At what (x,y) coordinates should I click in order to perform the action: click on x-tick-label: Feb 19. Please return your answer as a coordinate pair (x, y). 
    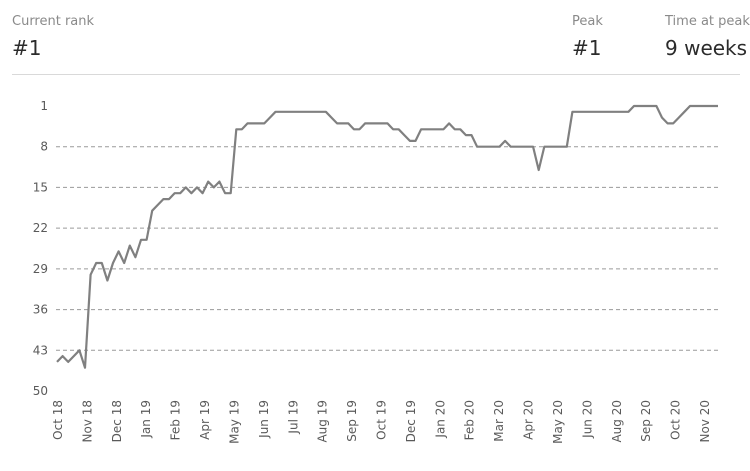
    Looking at the image, I should click on (176, 420).